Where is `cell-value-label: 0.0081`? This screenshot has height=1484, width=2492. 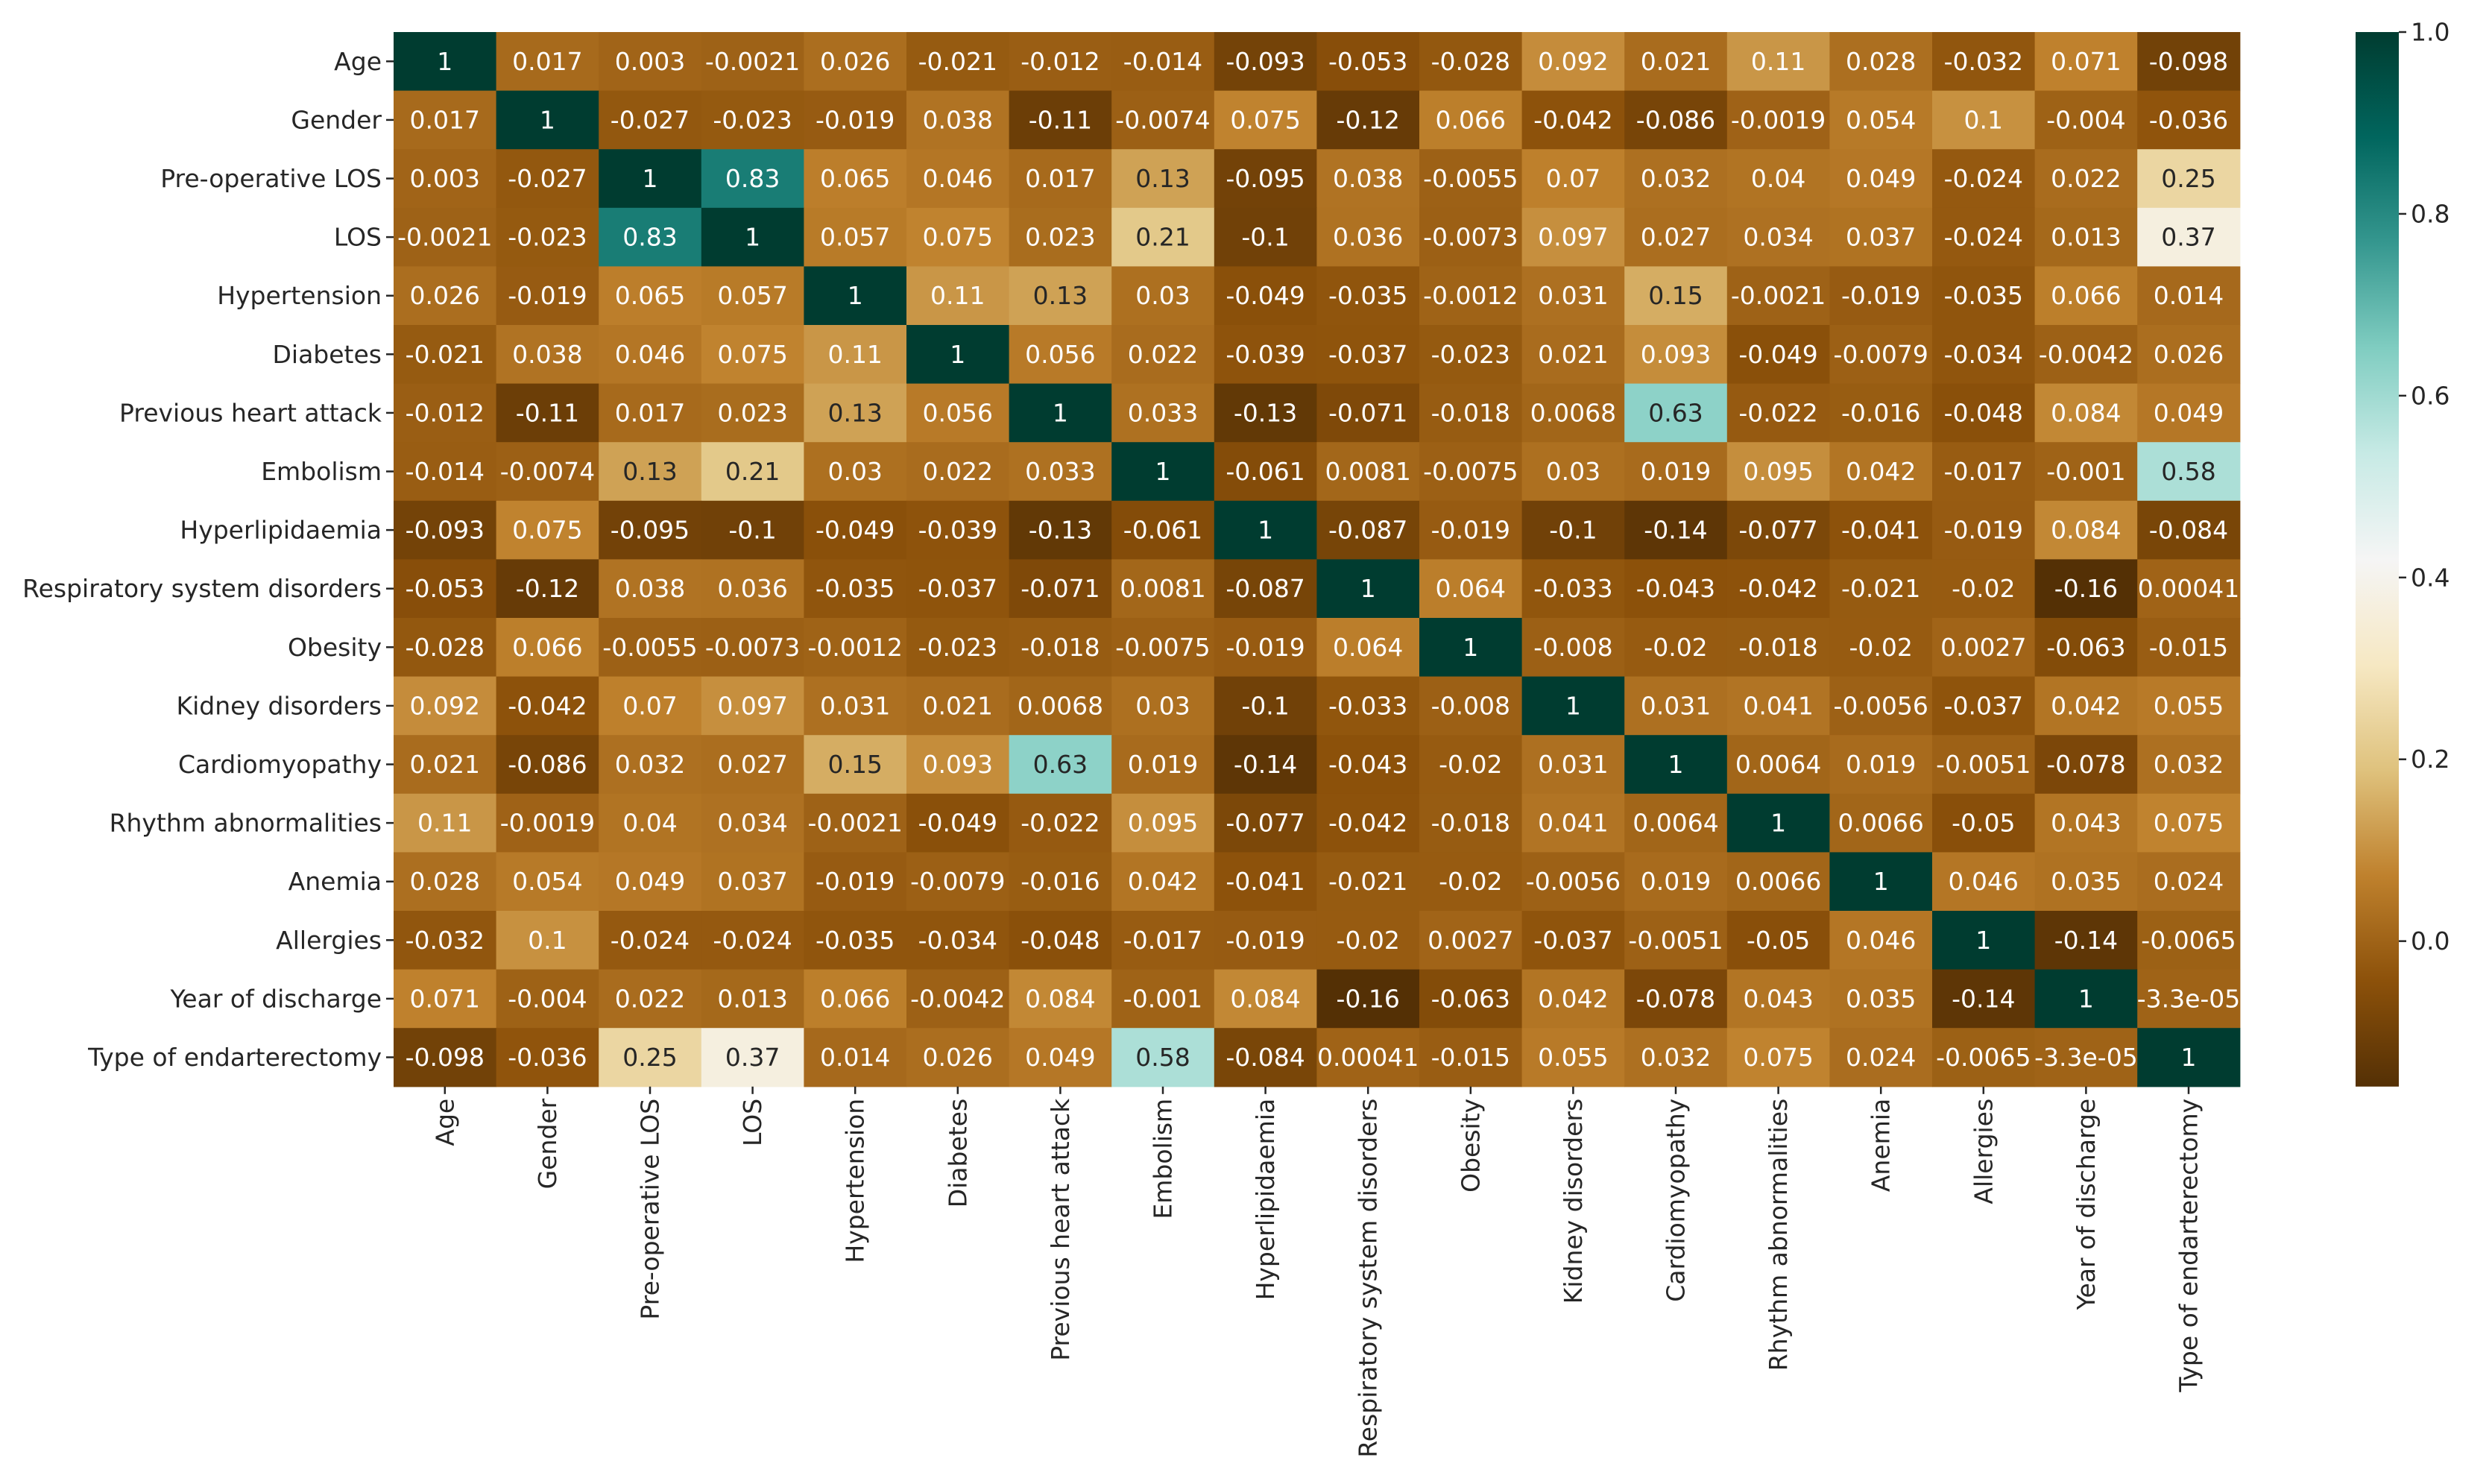 cell-value-label: 0.0081 is located at coordinates (1163, 588).